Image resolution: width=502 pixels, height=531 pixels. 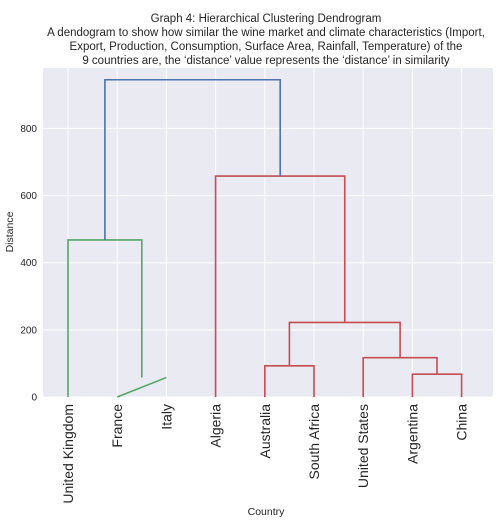 I want to click on x-tick-label: China, so click(x=462, y=422).